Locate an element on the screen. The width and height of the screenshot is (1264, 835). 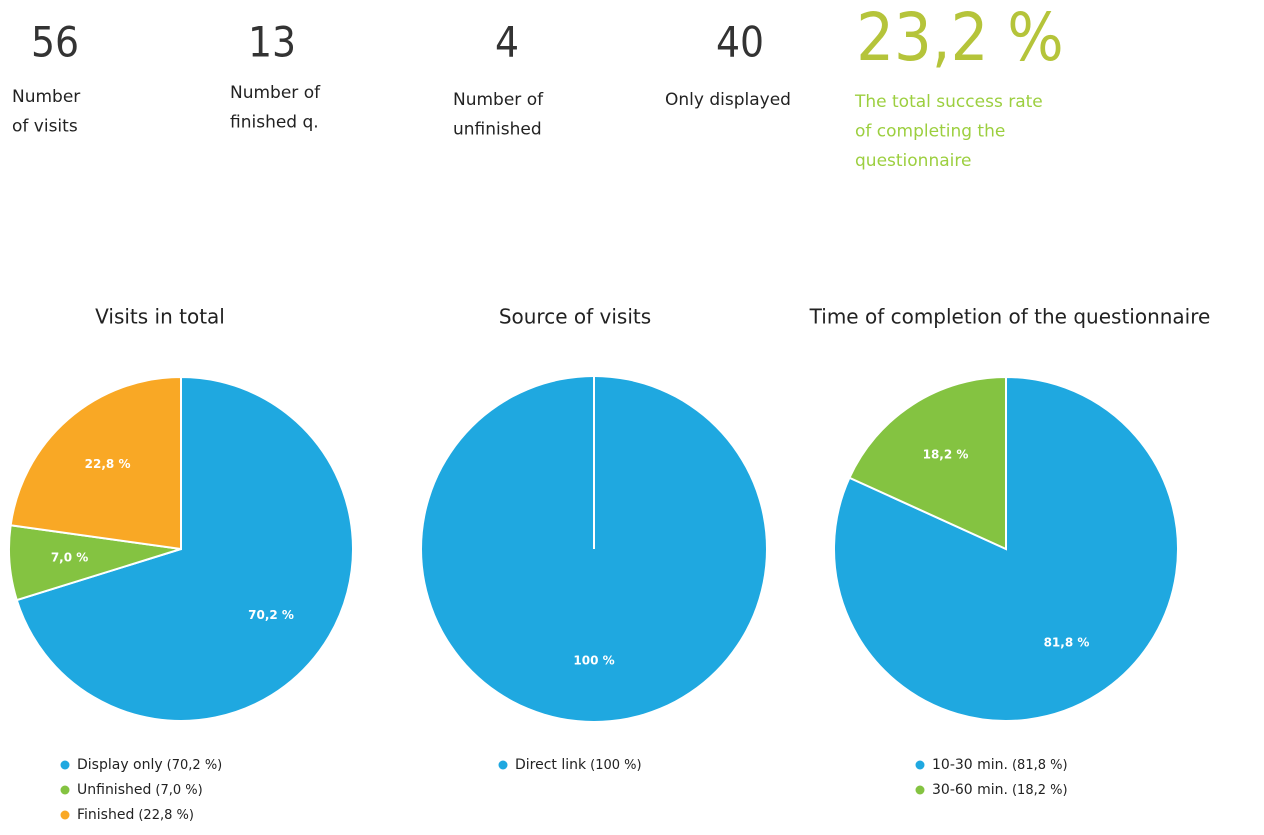
stat-label: of completing the is located at coordinates (930, 132).